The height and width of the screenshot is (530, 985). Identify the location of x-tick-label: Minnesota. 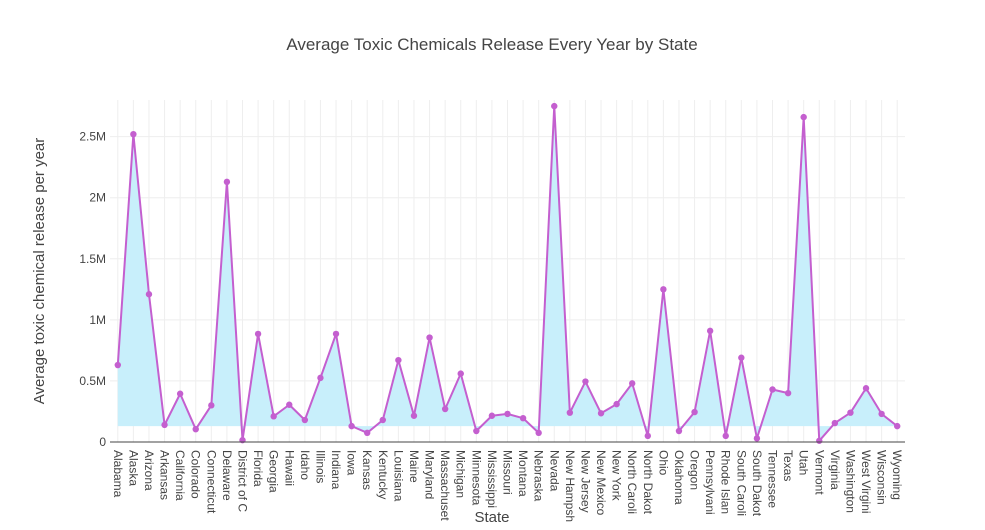
(476, 478).